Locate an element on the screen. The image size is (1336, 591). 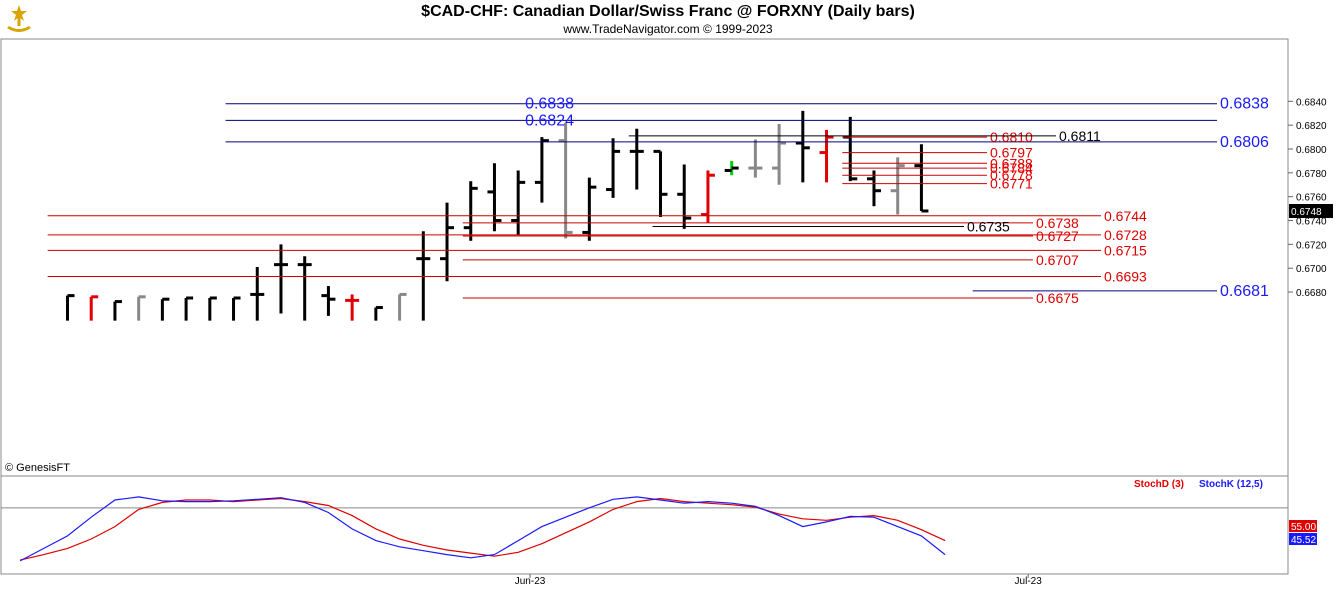
price-axis-tick-label: 0.6680 is located at coordinates (1311, 293).